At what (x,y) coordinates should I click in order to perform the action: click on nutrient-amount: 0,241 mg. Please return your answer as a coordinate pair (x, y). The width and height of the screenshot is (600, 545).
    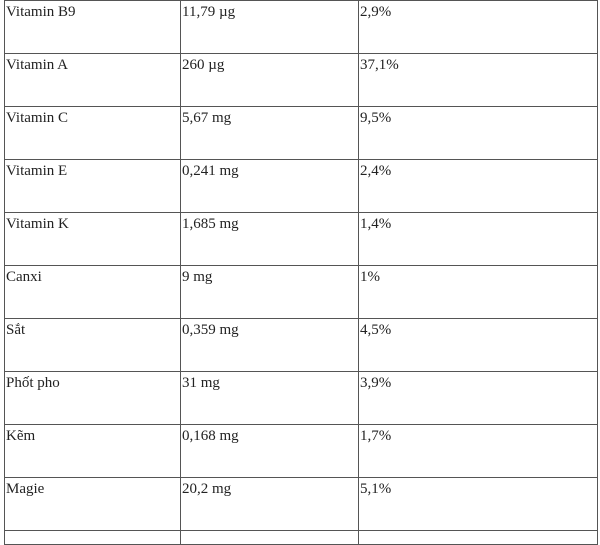
    Looking at the image, I should click on (269, 186).